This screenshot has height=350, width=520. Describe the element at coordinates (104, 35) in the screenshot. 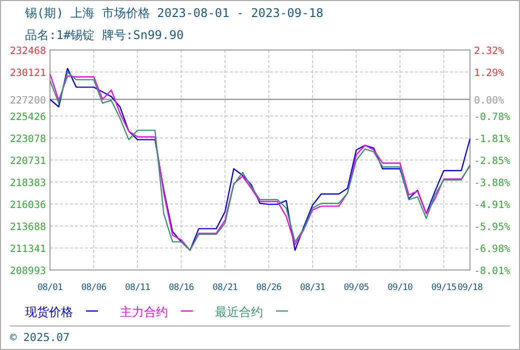

I see `chart-subtitle: 品名:1#锡锭 牌号:Sn99.90` at that location.